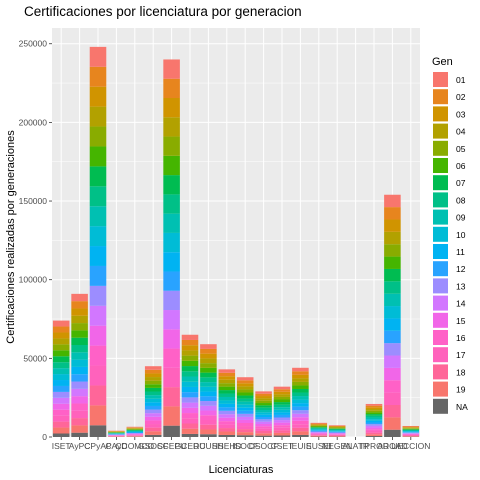 This screenshot has width=480, height=480. Describe the element at coordinates (461, 80) in the screenshot. I see `legend-label: 01` at that location.